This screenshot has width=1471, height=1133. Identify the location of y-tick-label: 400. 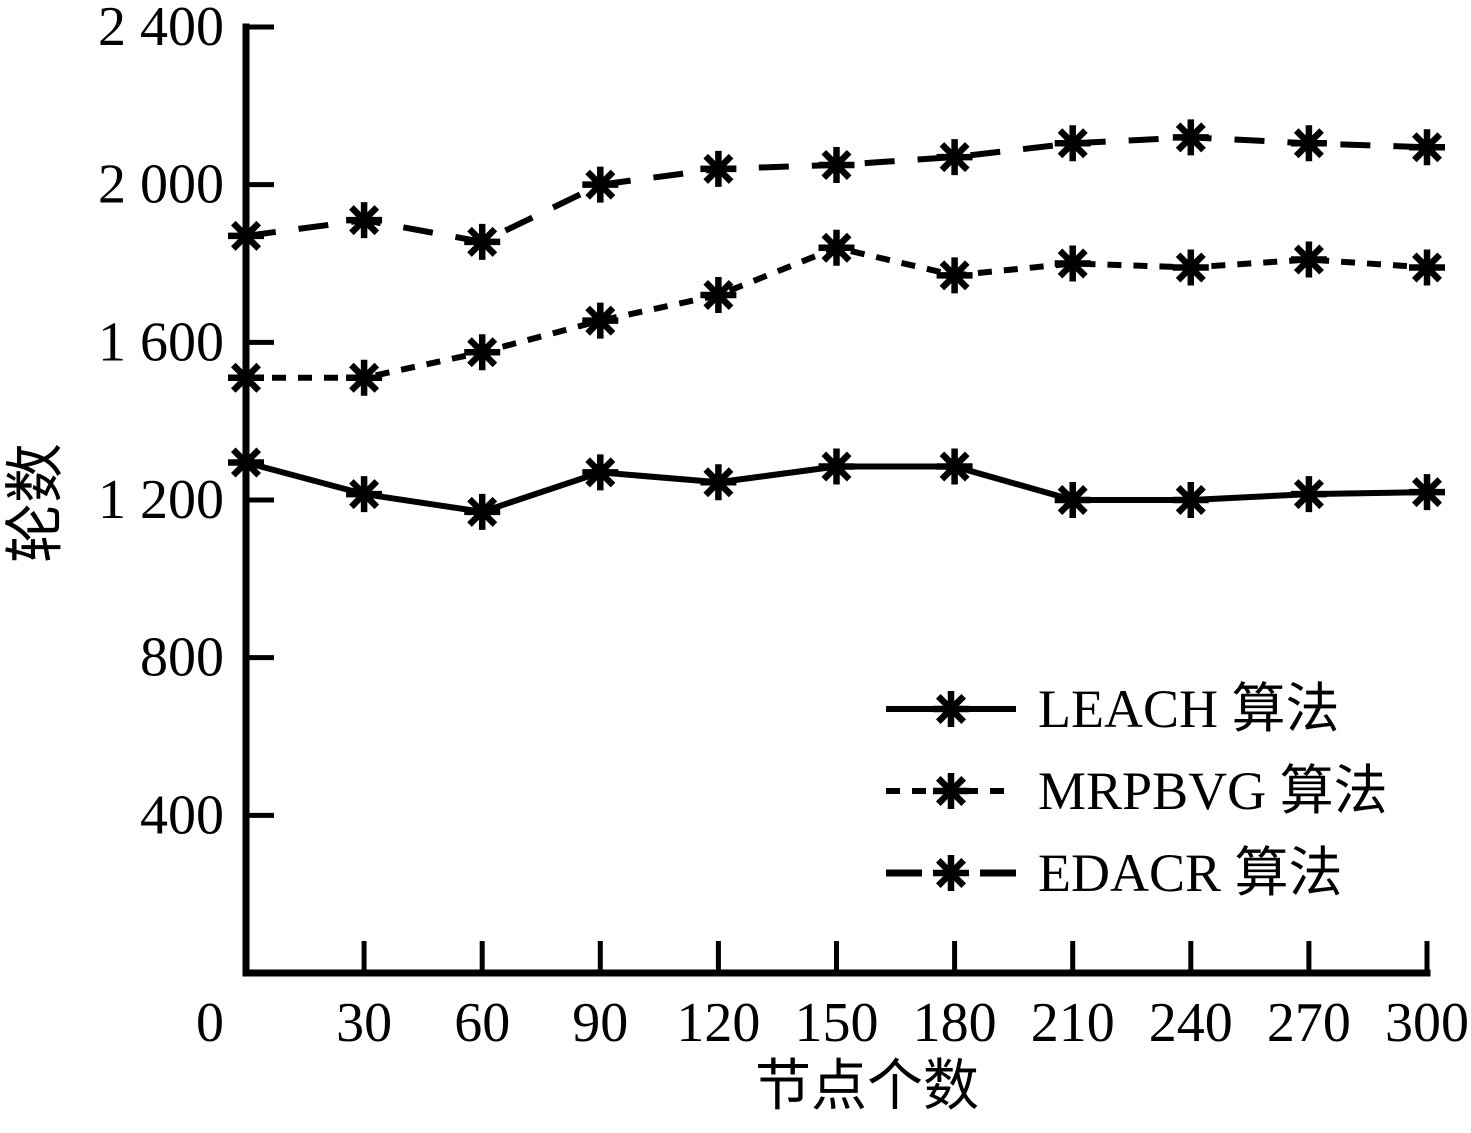
(182, 815).